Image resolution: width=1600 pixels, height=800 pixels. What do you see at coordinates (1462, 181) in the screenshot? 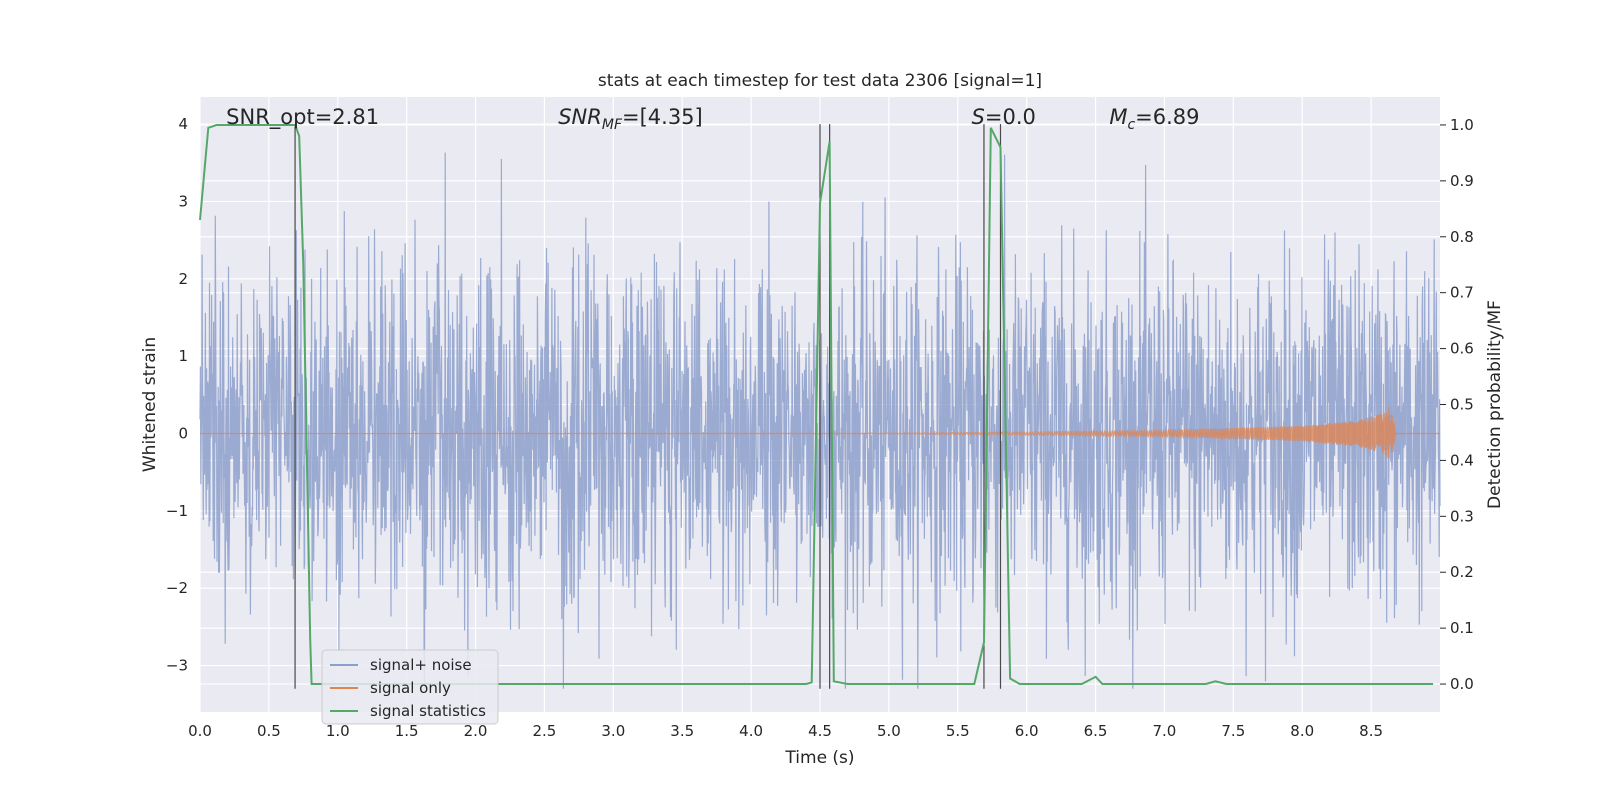
I see `y-right-tick-label: 0.9` at bounding box center [1462, 181].